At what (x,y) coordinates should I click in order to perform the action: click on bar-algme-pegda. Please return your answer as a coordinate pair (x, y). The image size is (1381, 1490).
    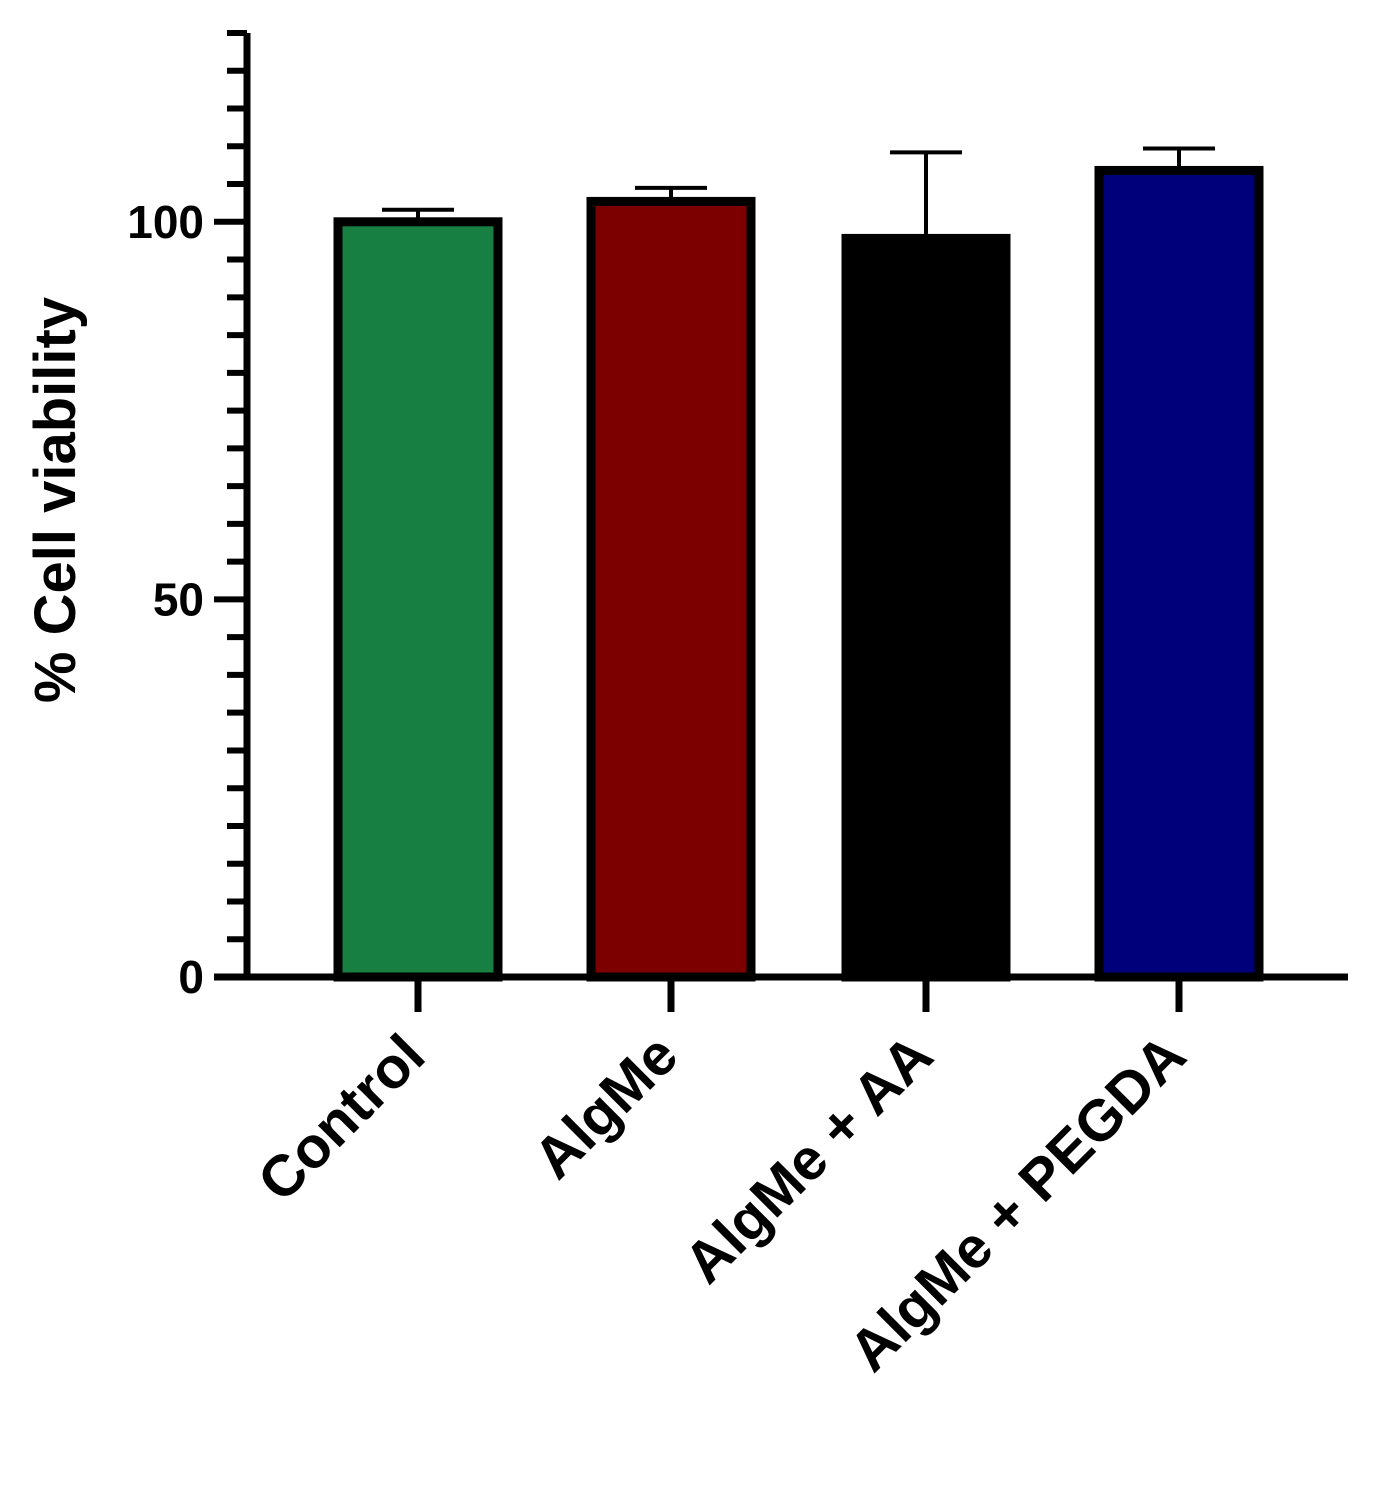
    Looking at the image, I should click on (1179, 573).